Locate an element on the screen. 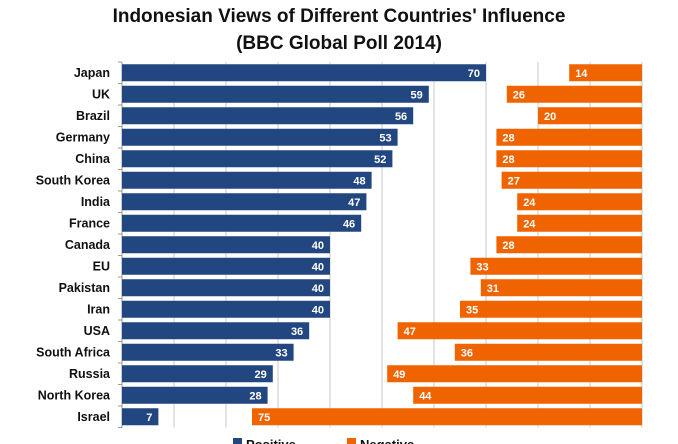  negative-value-label: 35 is located at coordinates (472, 310).